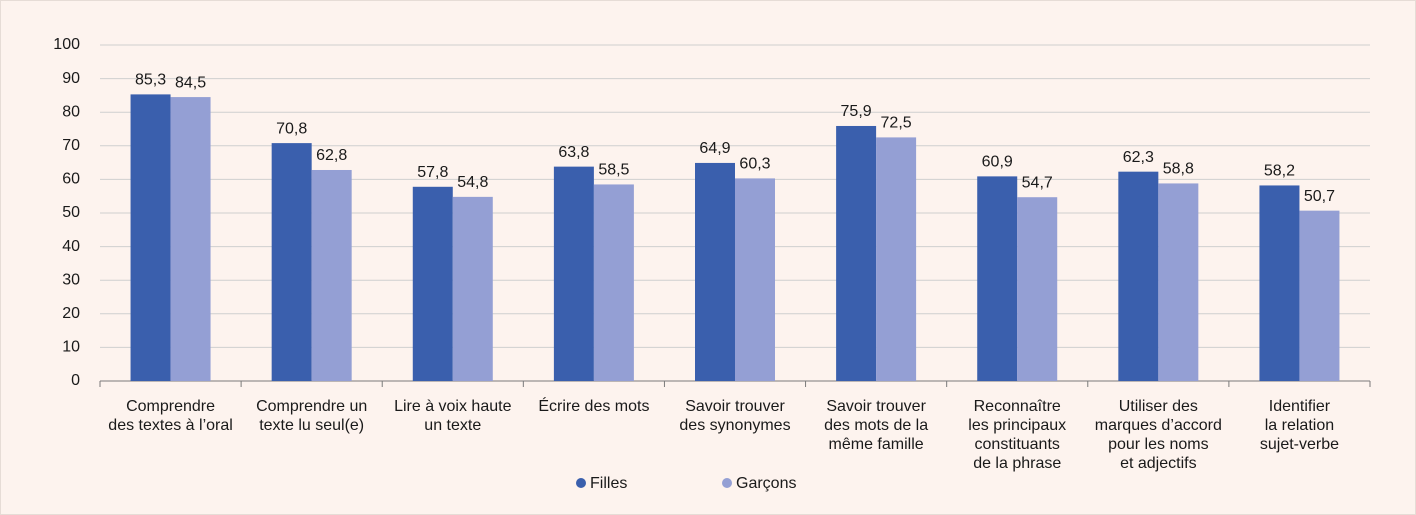 This screenshot has width=1416, height=515. I want to click on y-tick-label: 30, so click(71, 279).